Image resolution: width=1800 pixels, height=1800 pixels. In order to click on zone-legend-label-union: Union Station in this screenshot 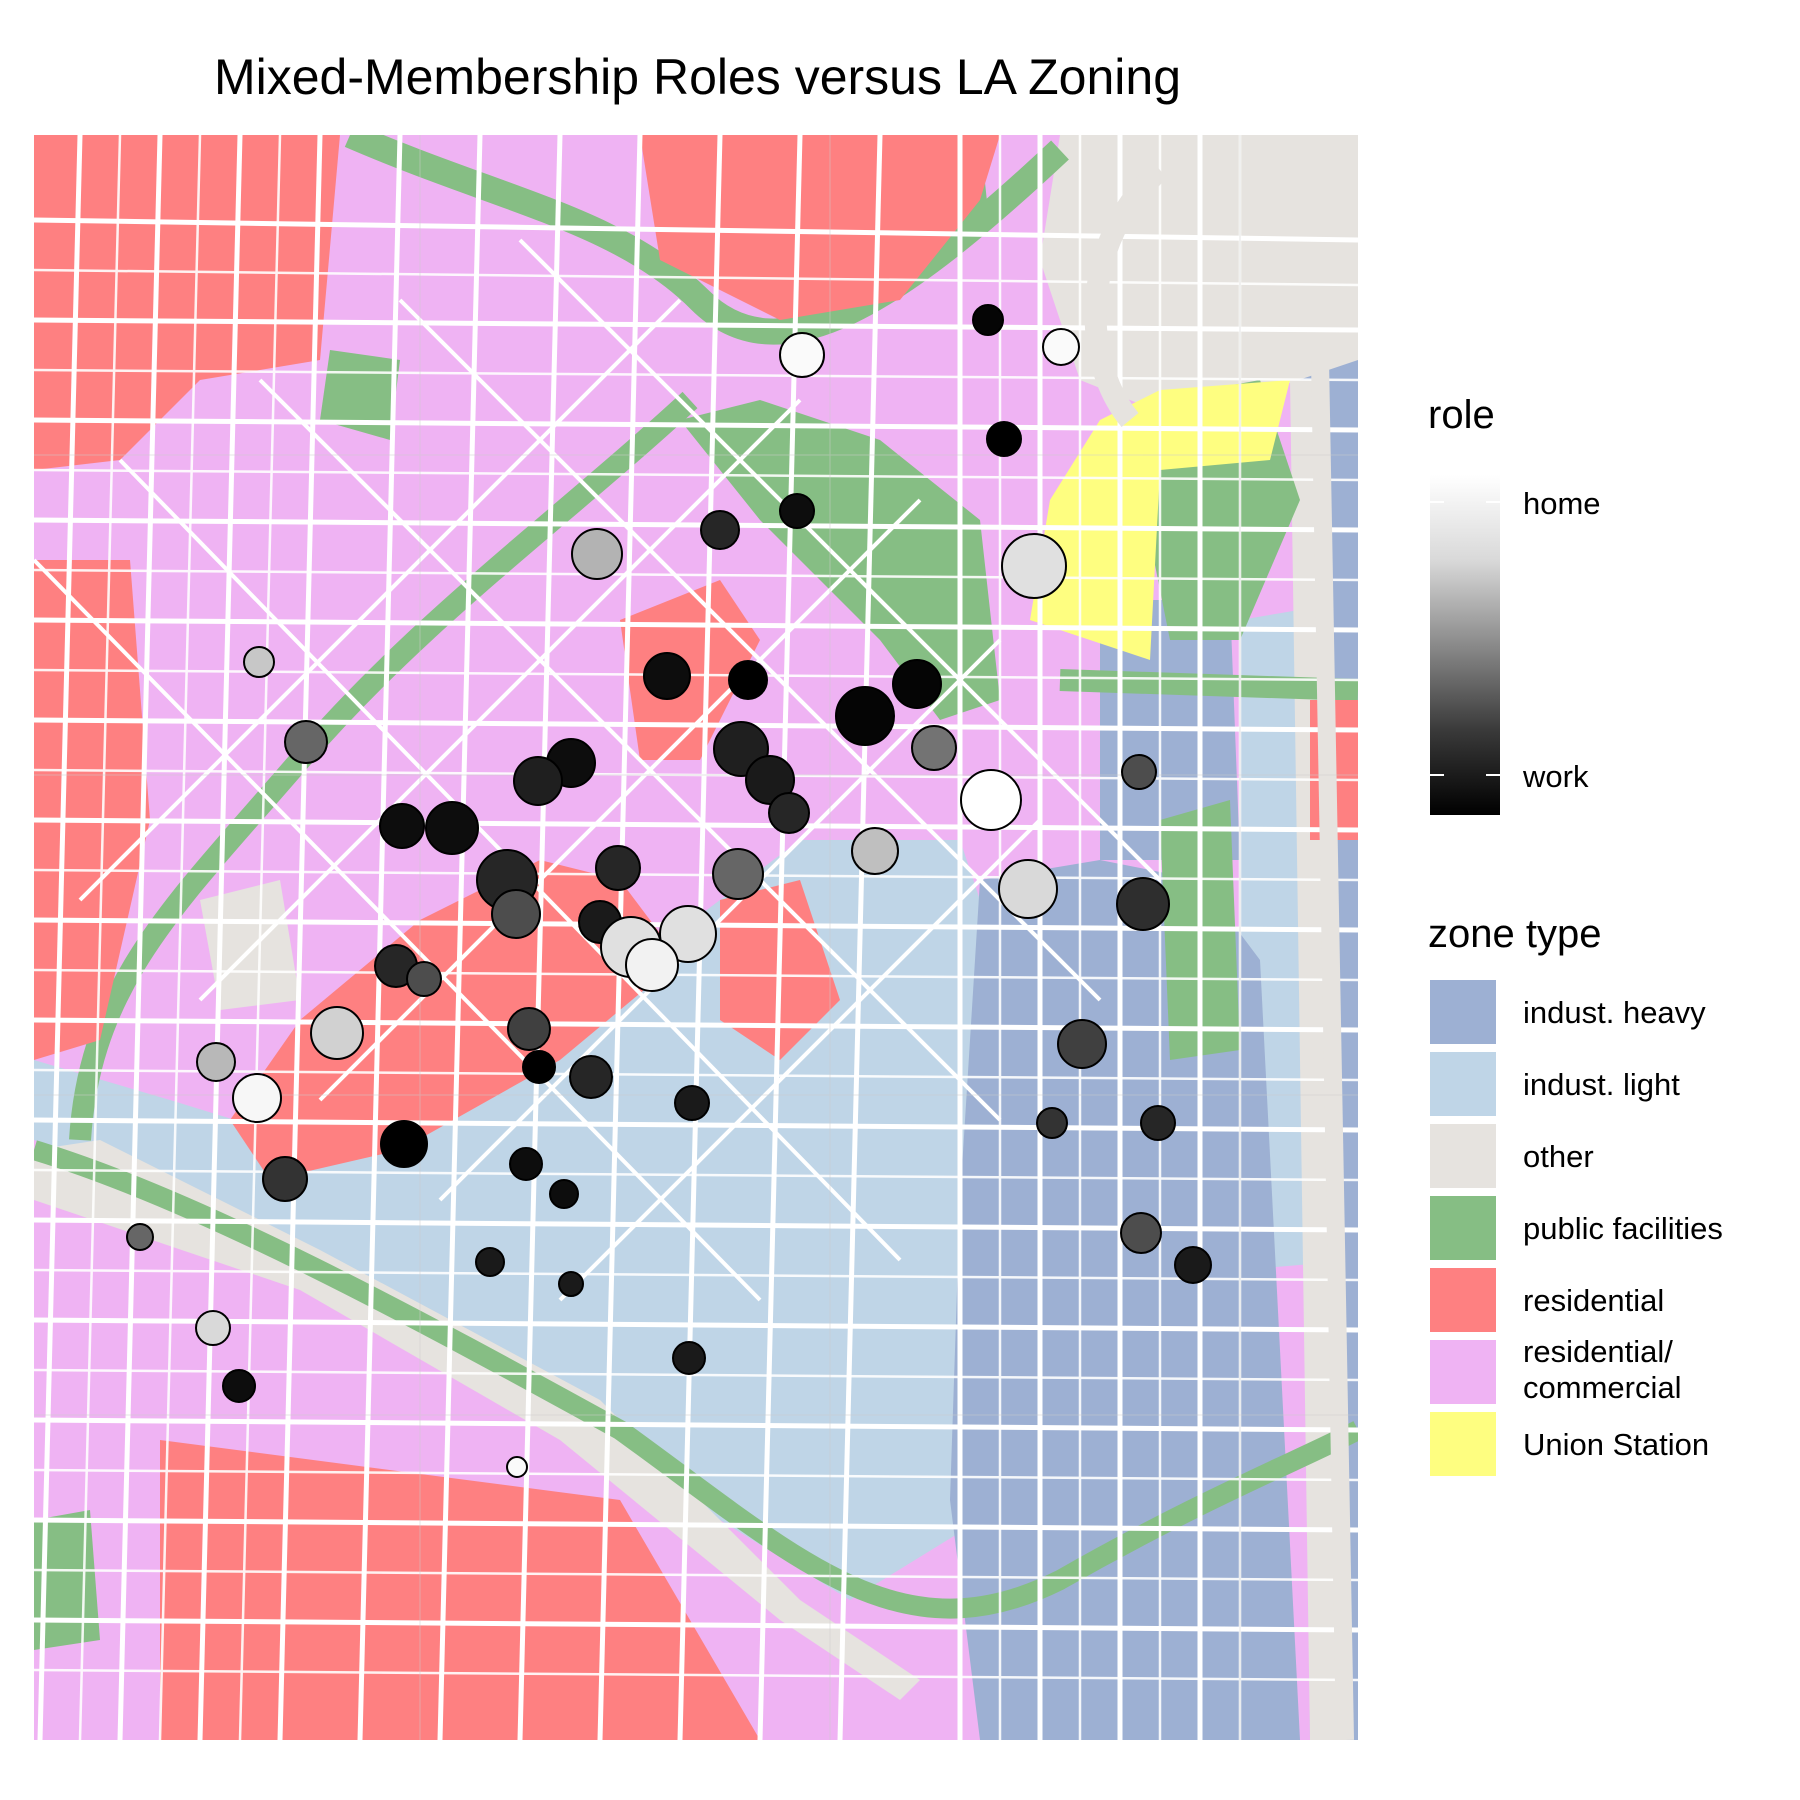, I will do `click(1616, 1444)`.